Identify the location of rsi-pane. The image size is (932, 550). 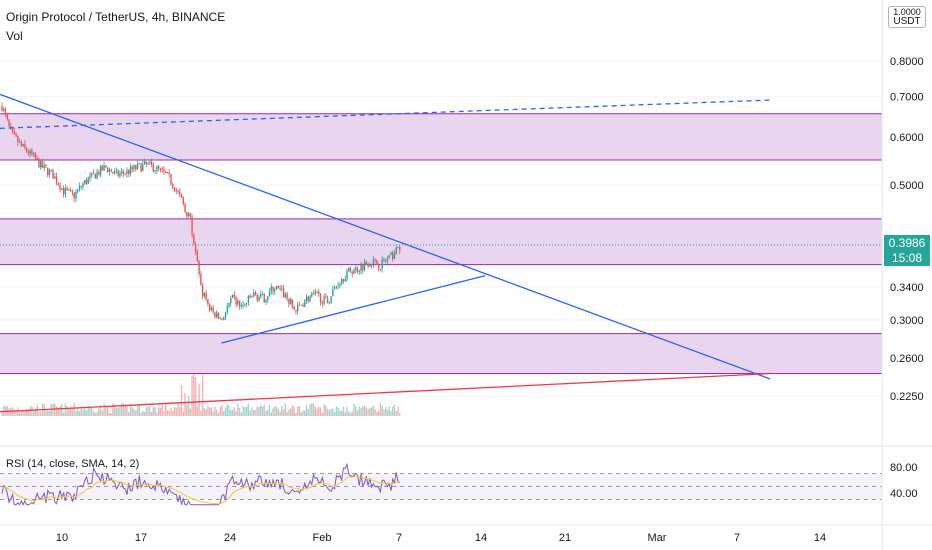
(441, 484).